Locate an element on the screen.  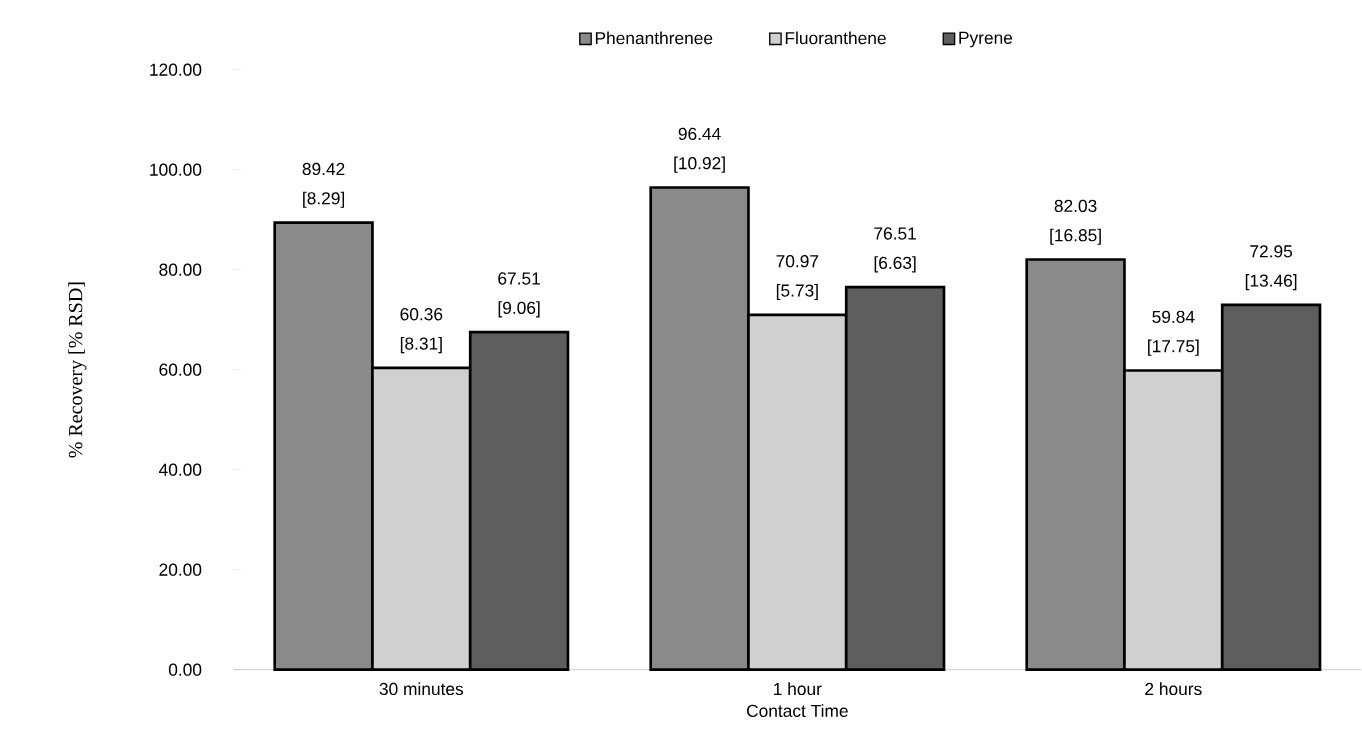
x-tick-label: 30 minutes is located at coordinates (421, 689).